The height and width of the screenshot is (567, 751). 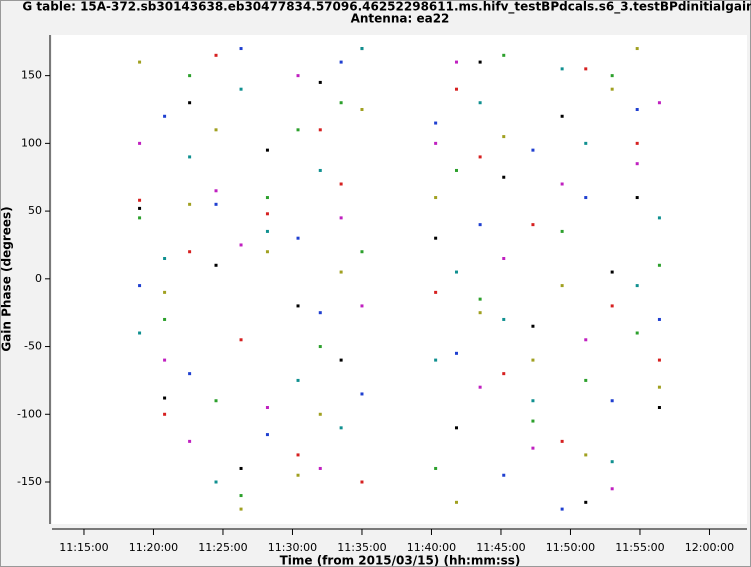 What do you see at coordinates (639, 547) in the screenshot?
I see `x-tick-label: 11:55:00` at bounding box center [639, 547].